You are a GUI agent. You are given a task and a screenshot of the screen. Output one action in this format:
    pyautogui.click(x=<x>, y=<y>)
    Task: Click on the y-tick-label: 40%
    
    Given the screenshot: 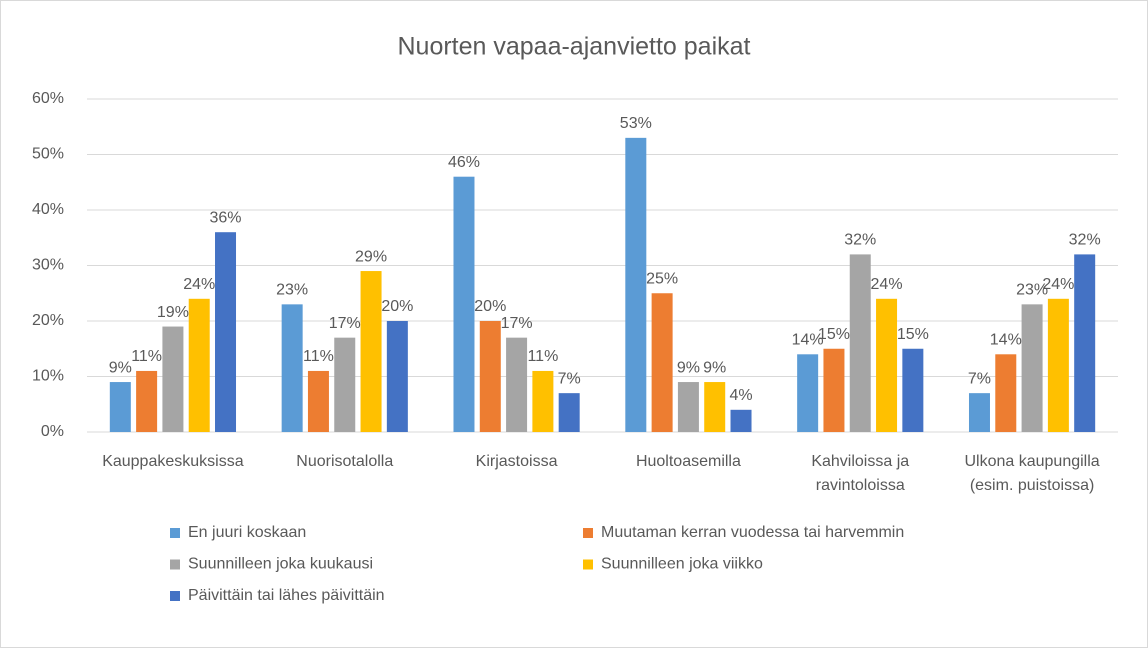 What is the action you would take?
    pyautogui.click(x=48, y=209)
    